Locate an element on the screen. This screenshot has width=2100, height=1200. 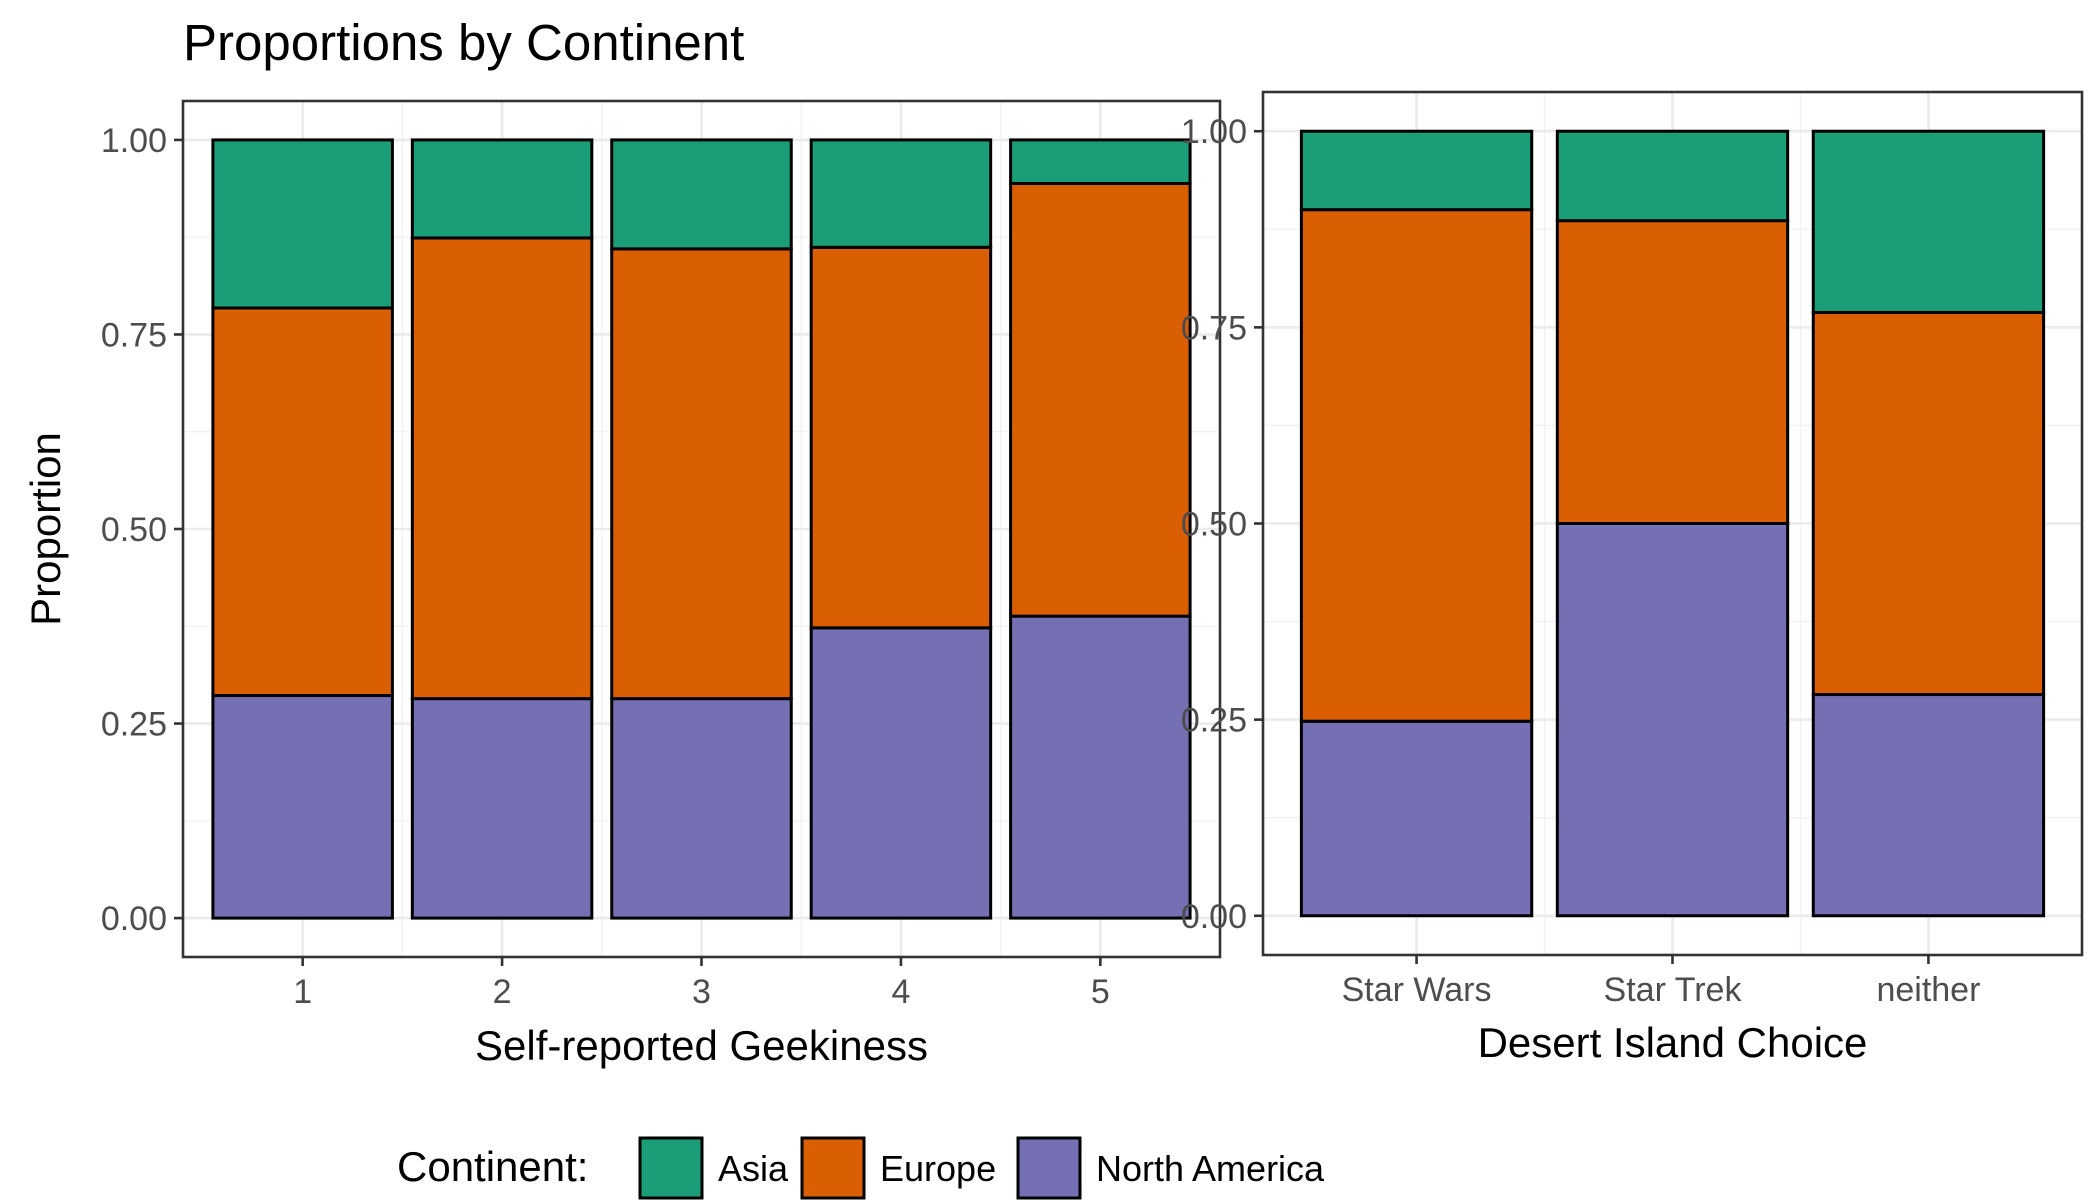
island-bar-neither-north-america is located at coordinates (1928, 805).